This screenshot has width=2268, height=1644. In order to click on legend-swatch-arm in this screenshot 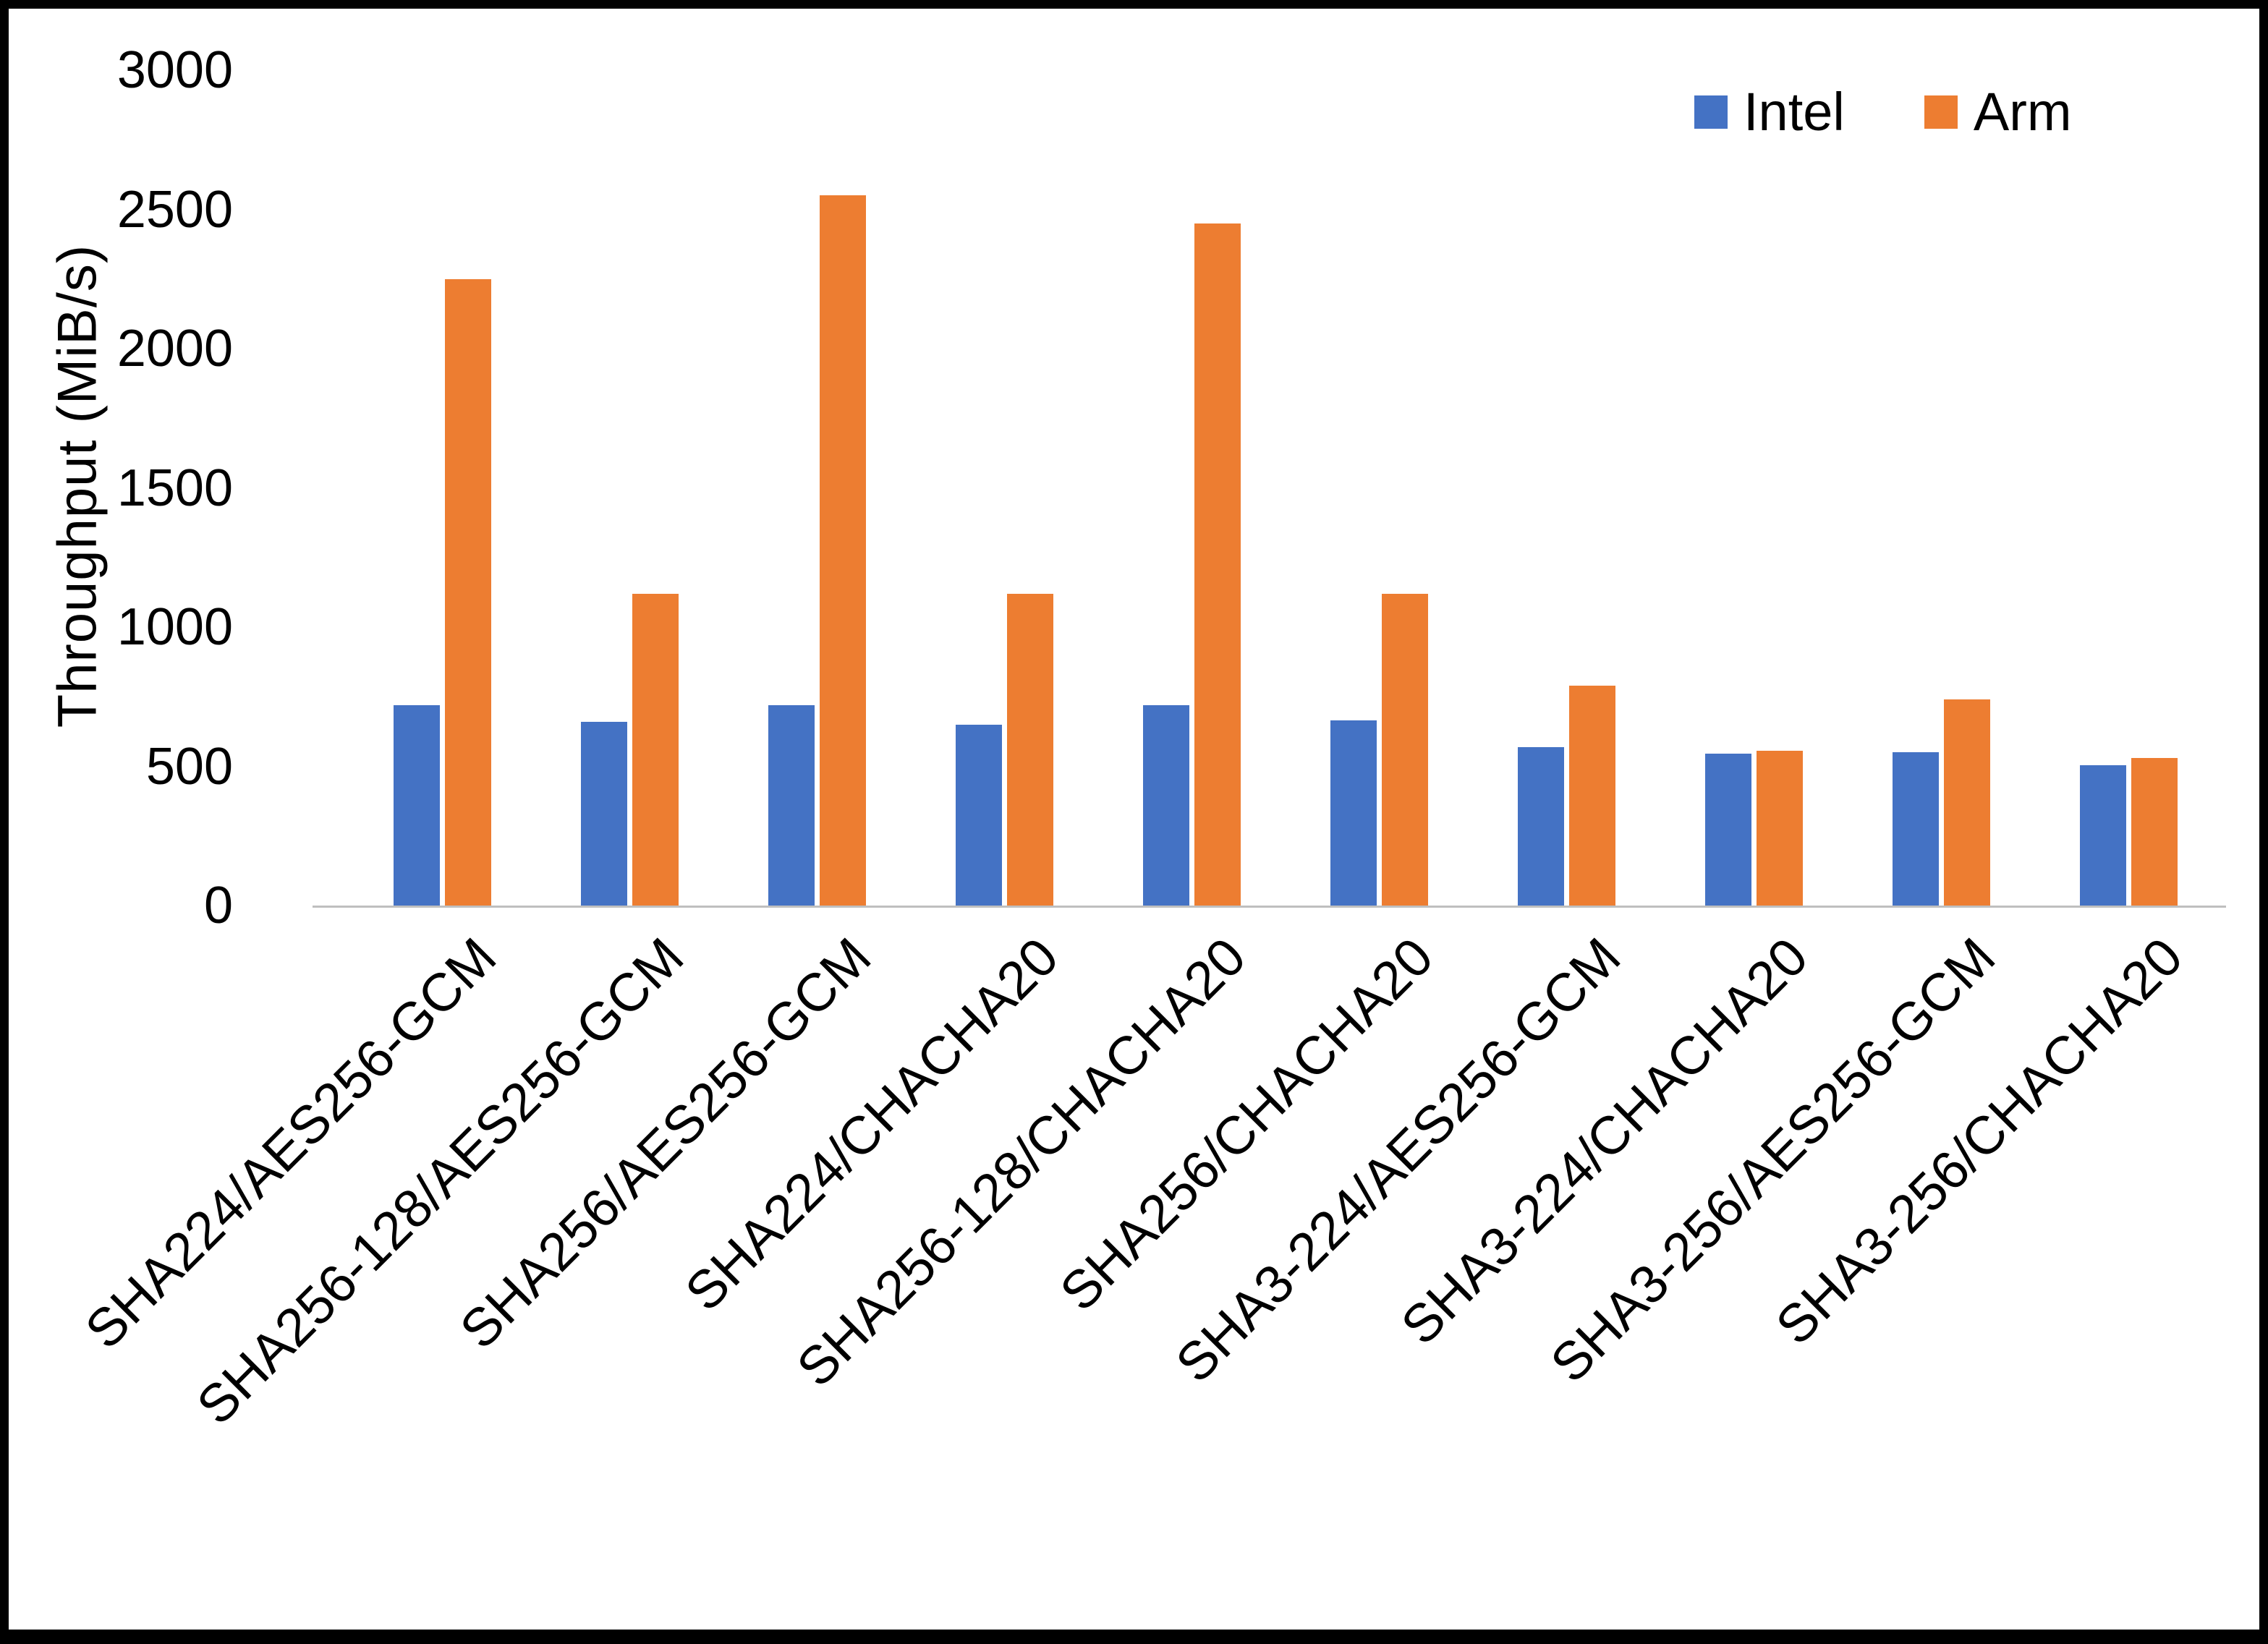, I will do `click(1941, 112)`.